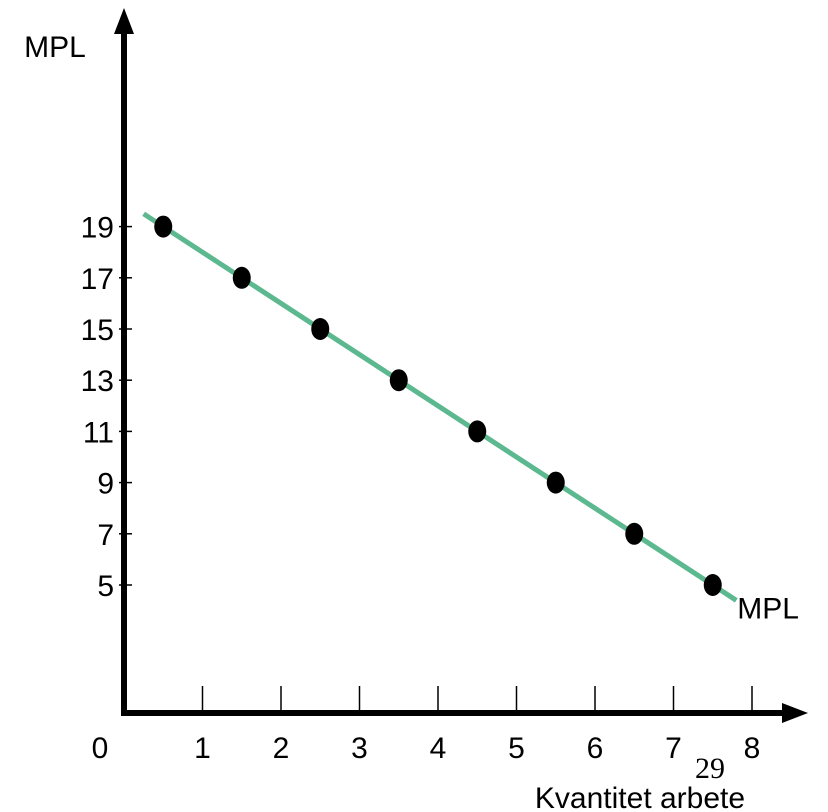 Image resolution: width=828 pixels, height=812 pixels. Describe the element at coordinates (281, 748) in the screenshot. I see `x-tick-label: 2` at that location.